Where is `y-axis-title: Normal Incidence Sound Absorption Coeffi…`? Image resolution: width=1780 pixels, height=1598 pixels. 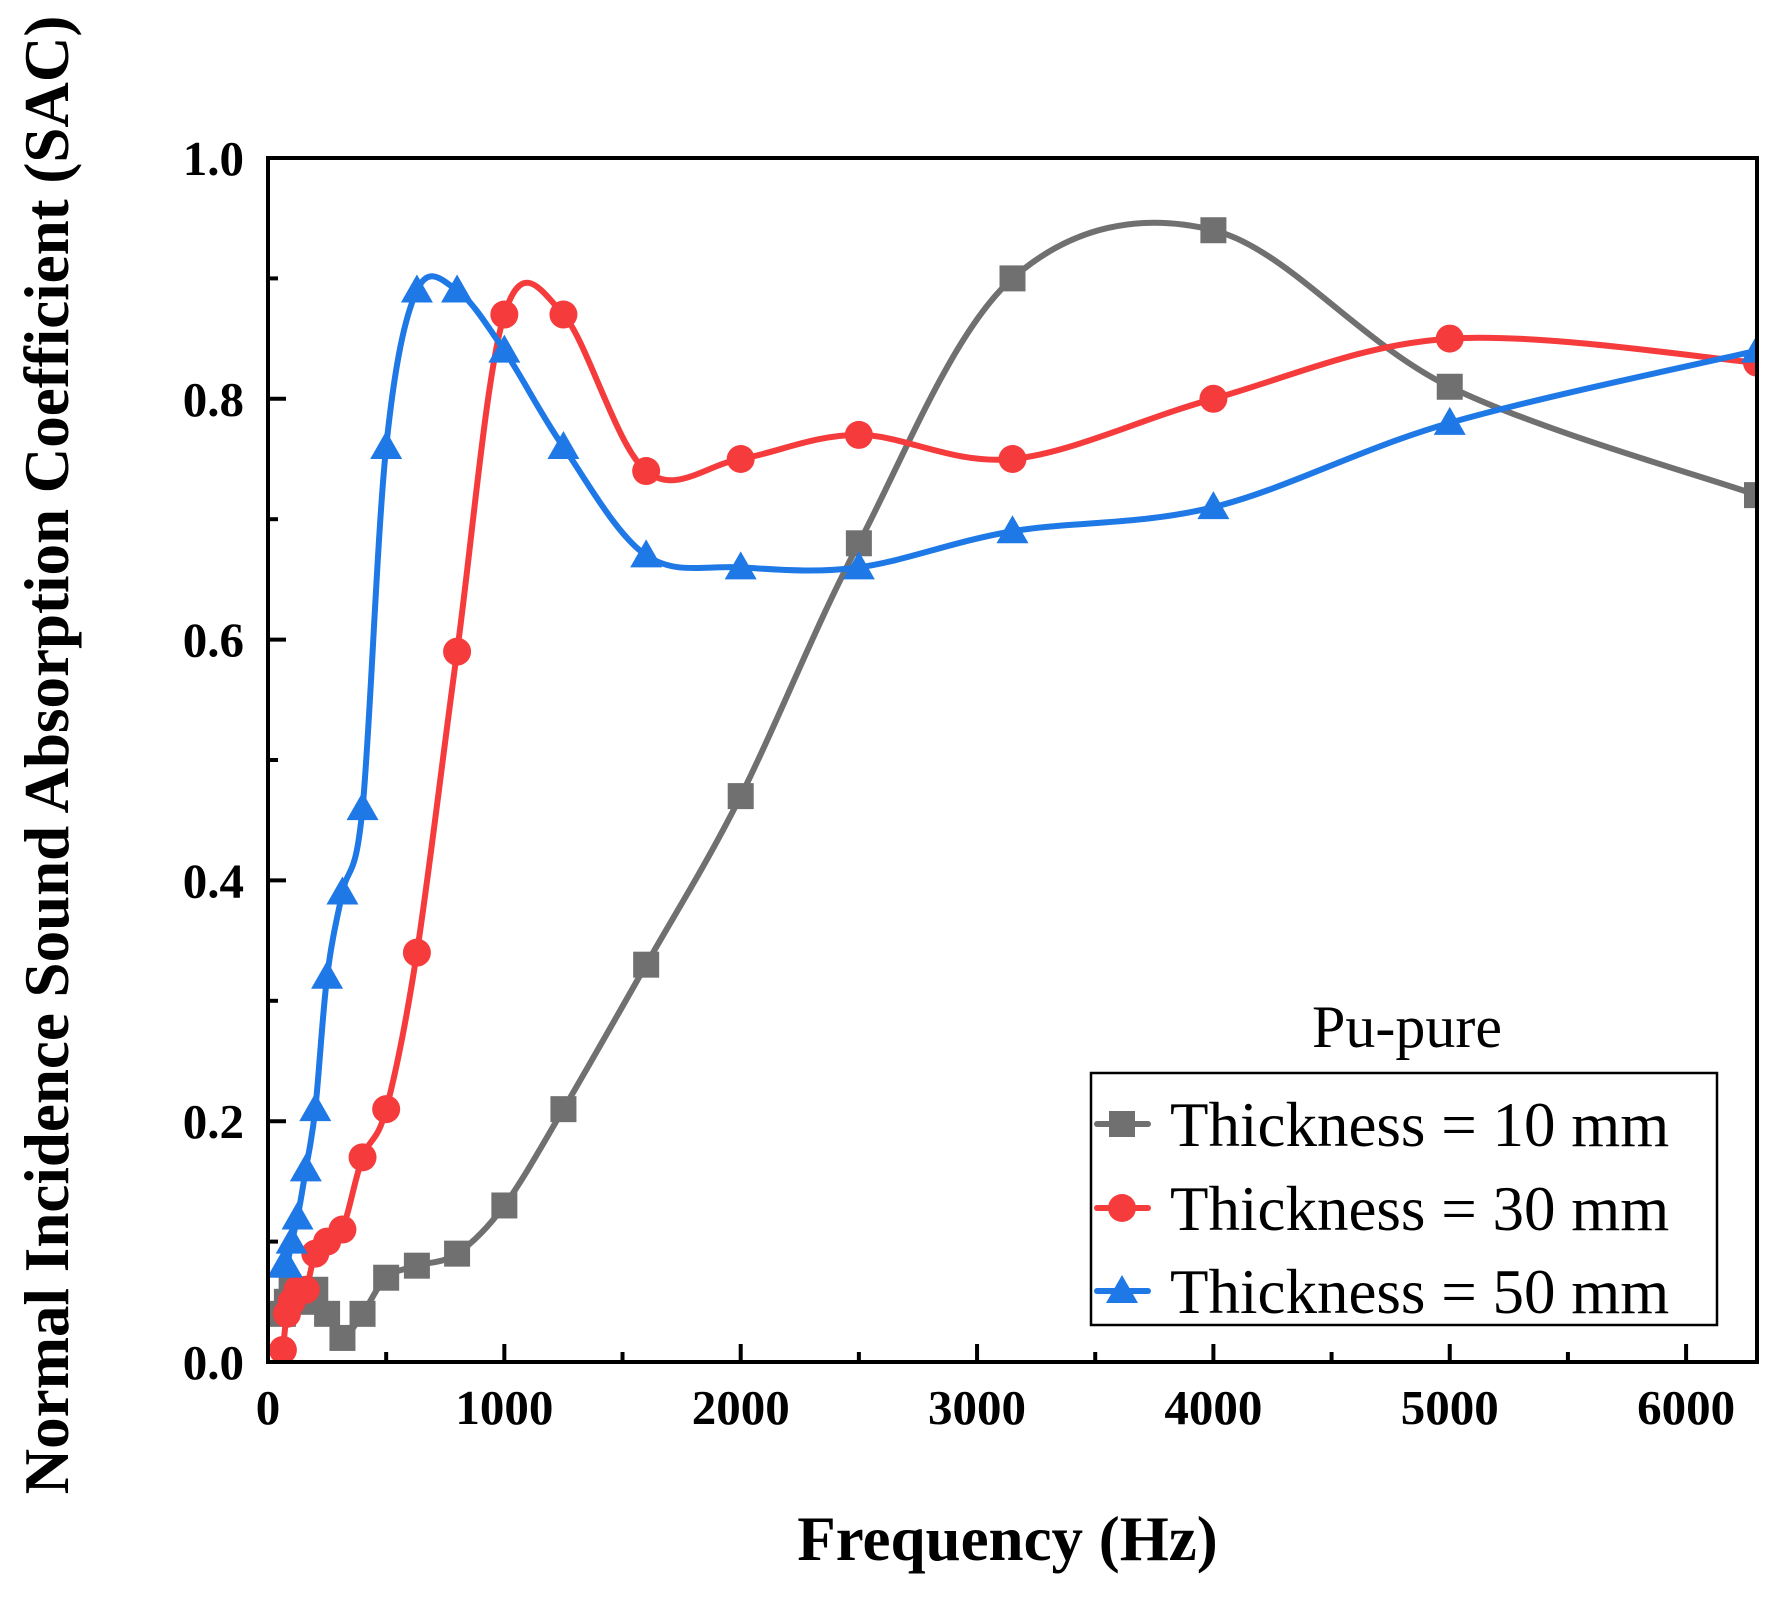 y-axis-title: Normal Incidence Sound Absorption Coeffi… is located at coordinates (47, 755).